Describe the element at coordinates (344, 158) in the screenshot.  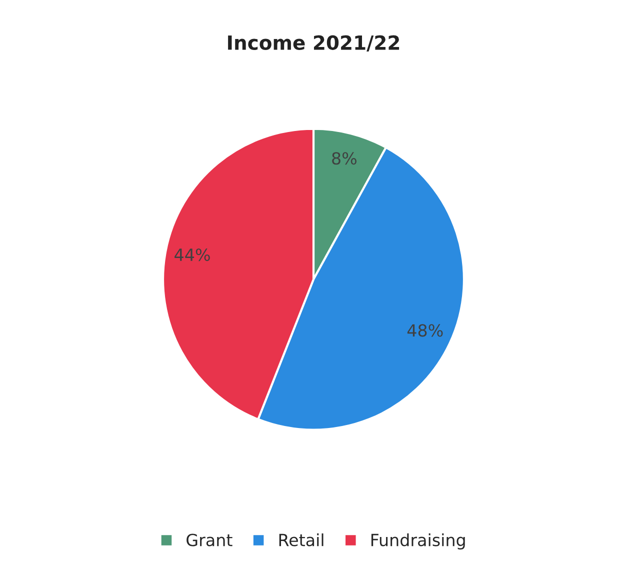
I see `data-label: 8%` at that location.